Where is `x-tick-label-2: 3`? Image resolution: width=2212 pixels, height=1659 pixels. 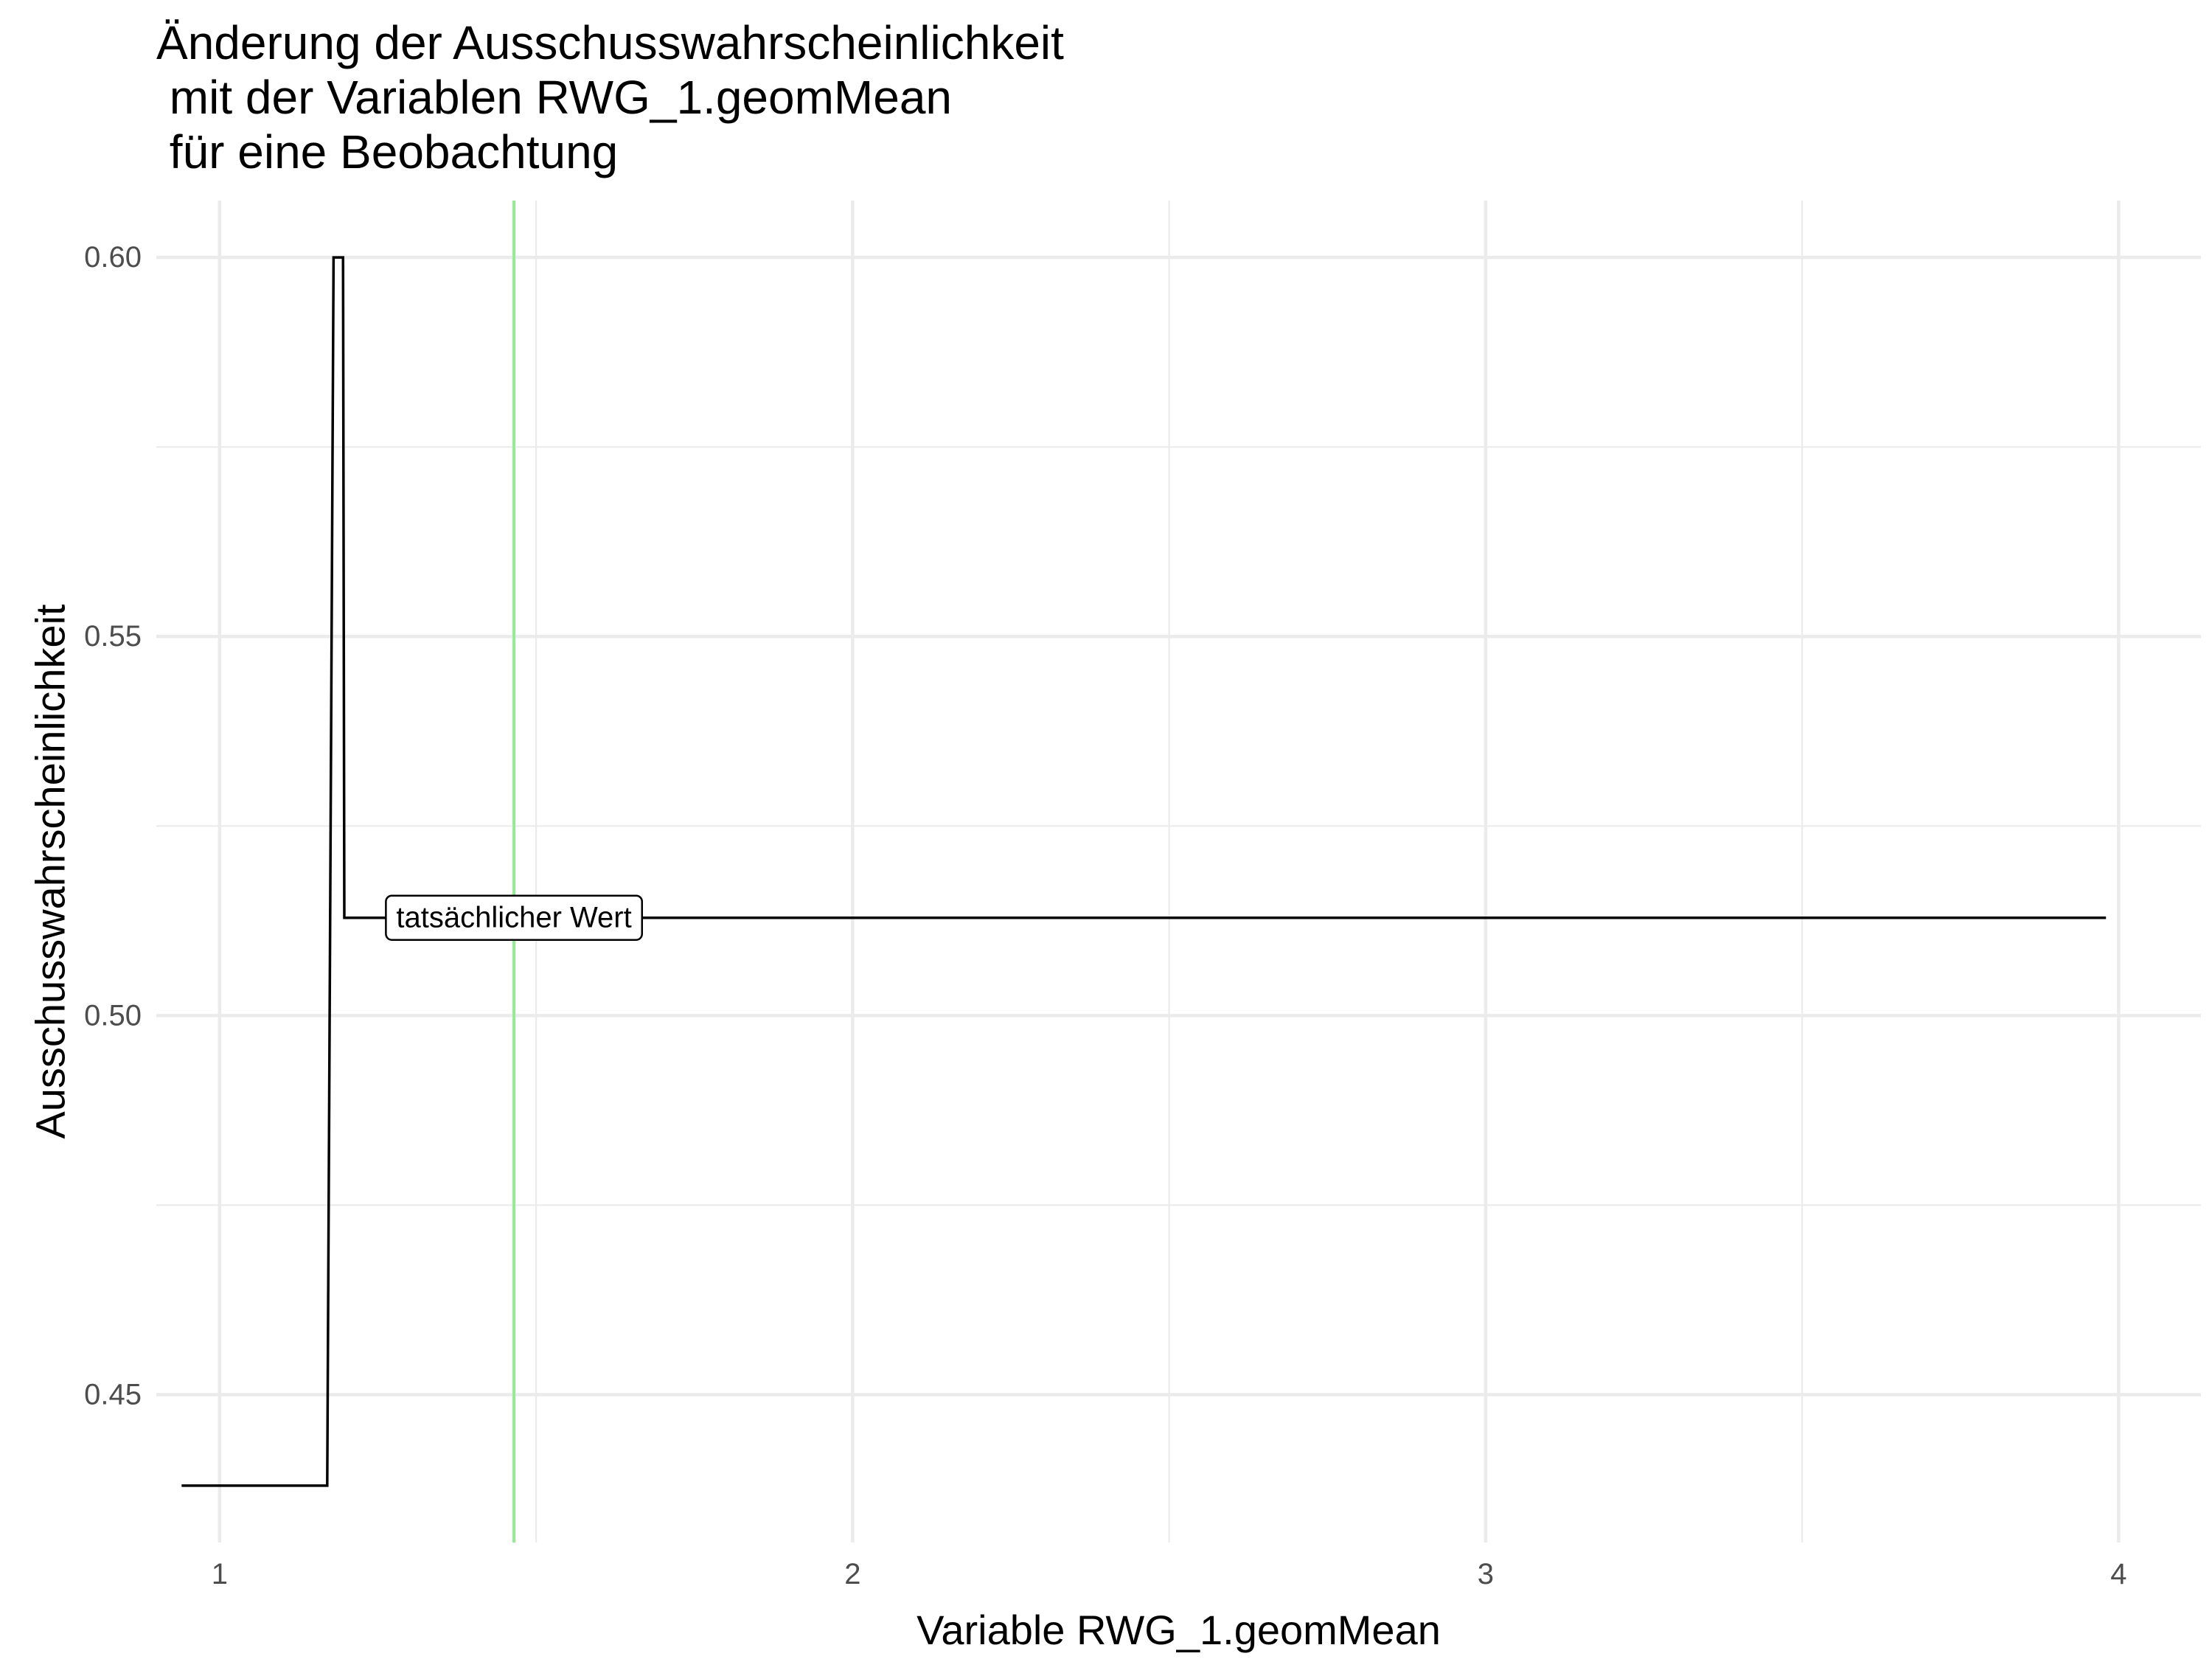 x-tick-label-2: 3 is located at coordinates (1486, 1574).